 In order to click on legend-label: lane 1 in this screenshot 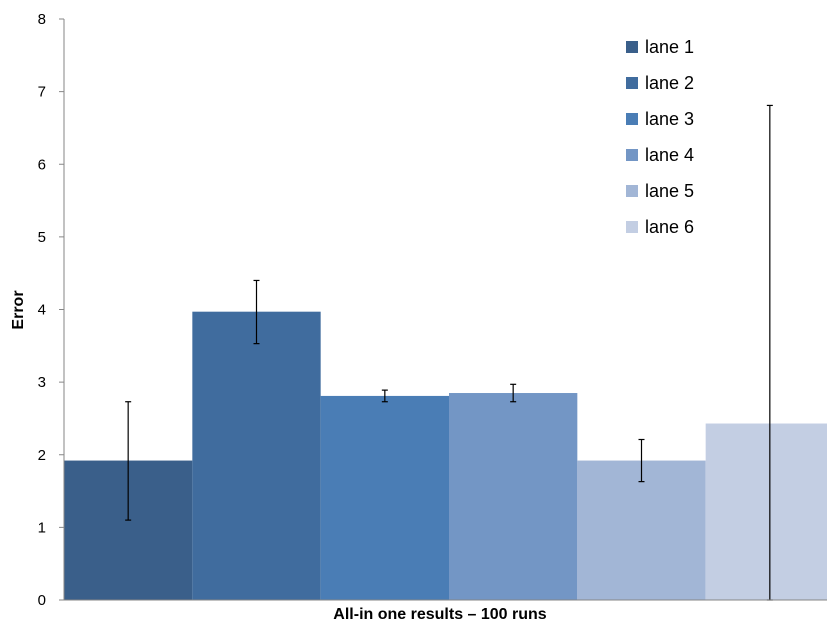, I will do `click(669, 47)`.